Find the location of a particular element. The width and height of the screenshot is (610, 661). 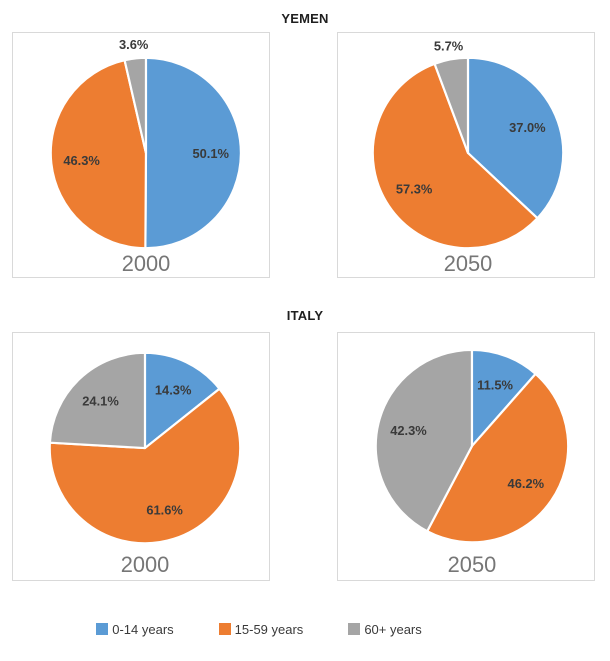

pie-chart-italy-2050: 11.5% 46.2% 42.3% 2050 is located at coordinates (472, 462).